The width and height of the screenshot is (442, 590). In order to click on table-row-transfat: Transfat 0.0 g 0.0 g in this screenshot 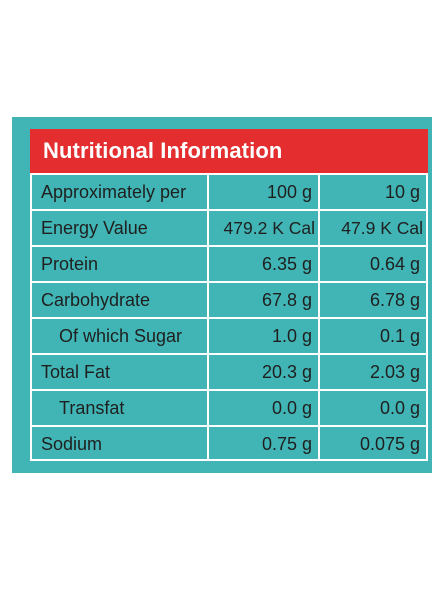, I will do `click(229, 407)`.